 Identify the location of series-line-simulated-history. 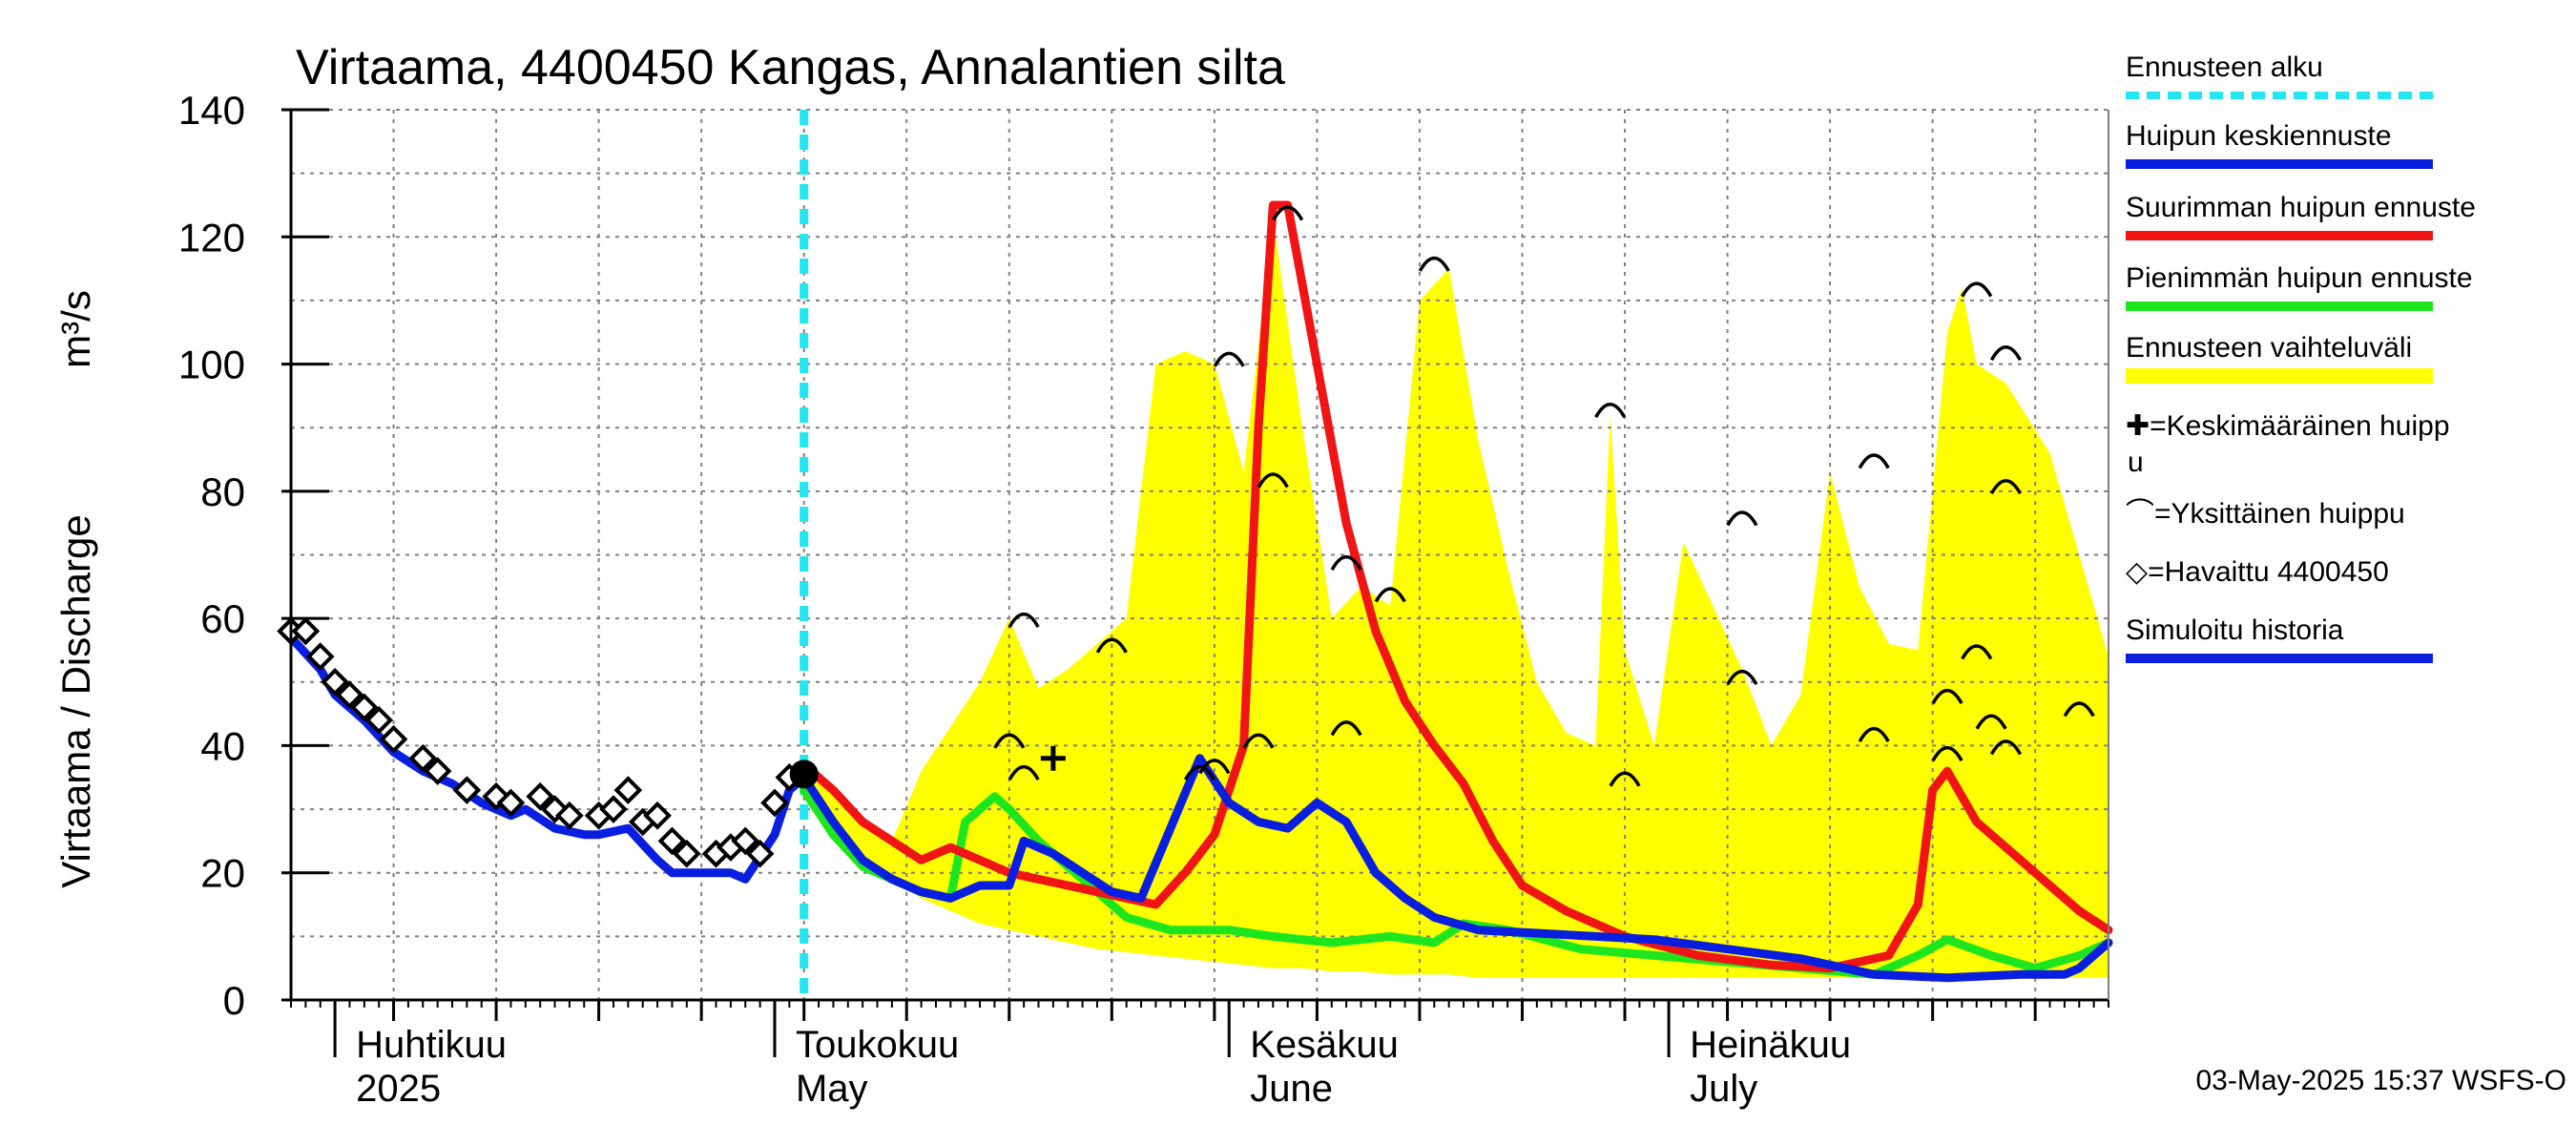
(547, 758).